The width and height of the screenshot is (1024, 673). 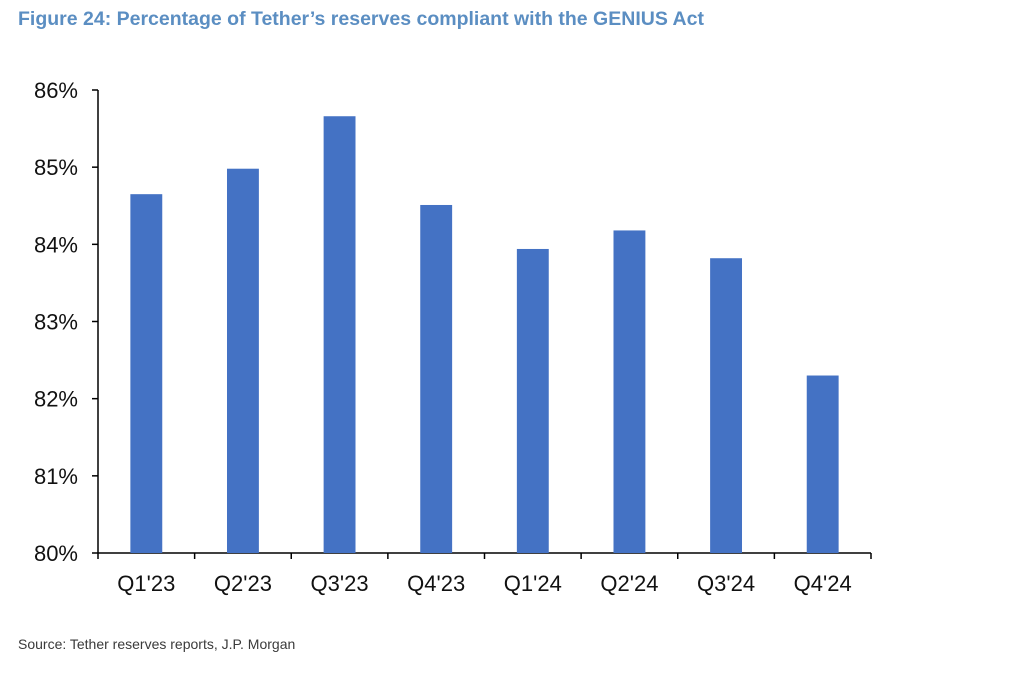 I want to click on y-tick-label: 82%, so click(x=56, y=399).